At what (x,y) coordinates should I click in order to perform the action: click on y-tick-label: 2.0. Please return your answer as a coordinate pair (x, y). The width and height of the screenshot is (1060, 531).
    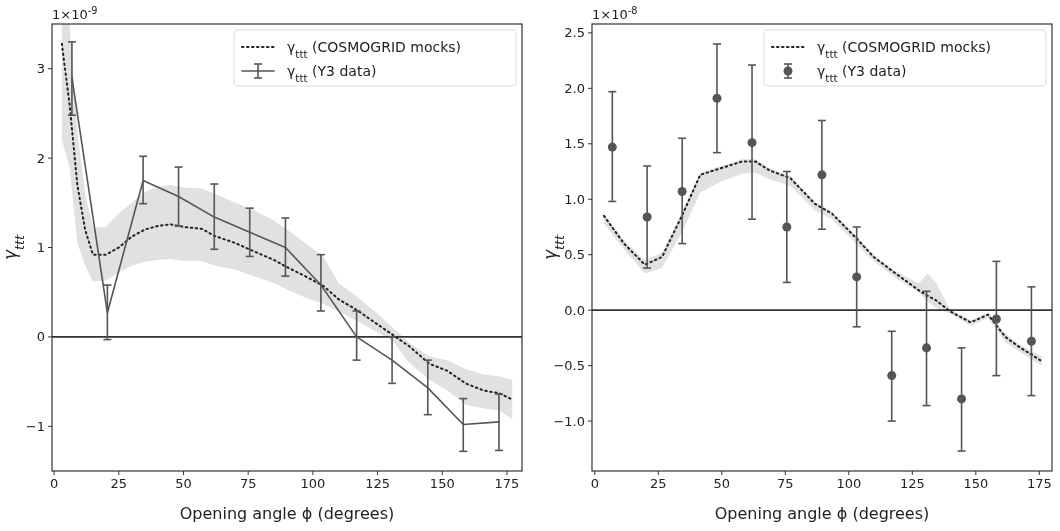
    Looking at the image, I should click on (574, 88).